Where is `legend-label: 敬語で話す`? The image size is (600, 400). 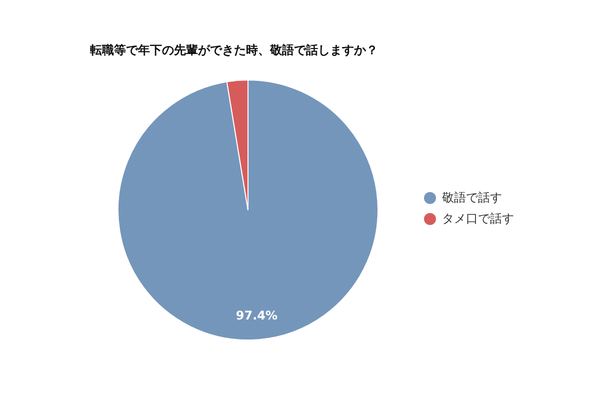
legend-label: 敬語で話す is located at coordinates (472, 197).